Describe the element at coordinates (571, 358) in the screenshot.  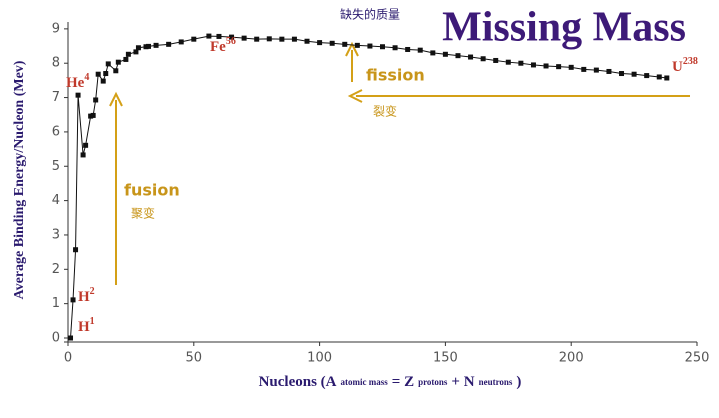
I see `x-tick-label: 200` at that location.